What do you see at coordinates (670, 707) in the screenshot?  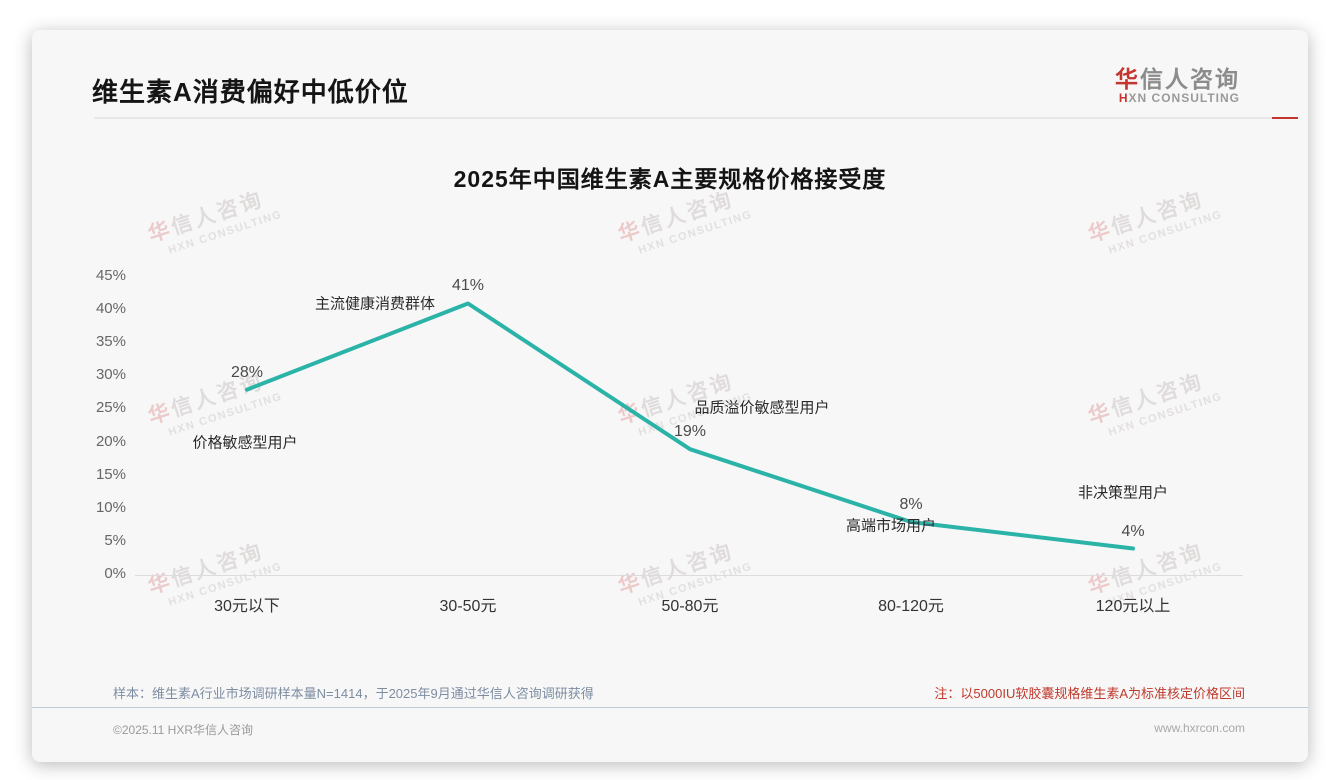 I see `footer-divider` at bounding box center [670, 707].